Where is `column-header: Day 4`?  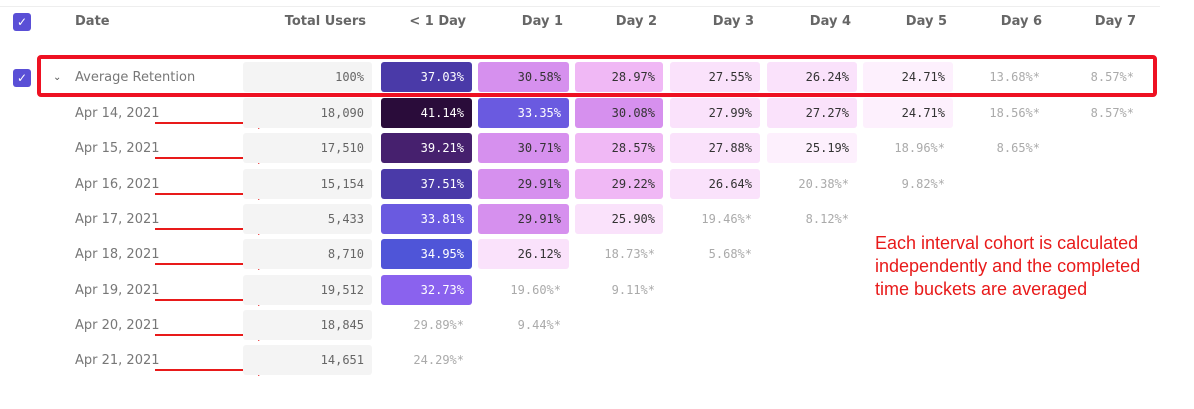 column-header: Day 4 is located at coordinates (830, 21).